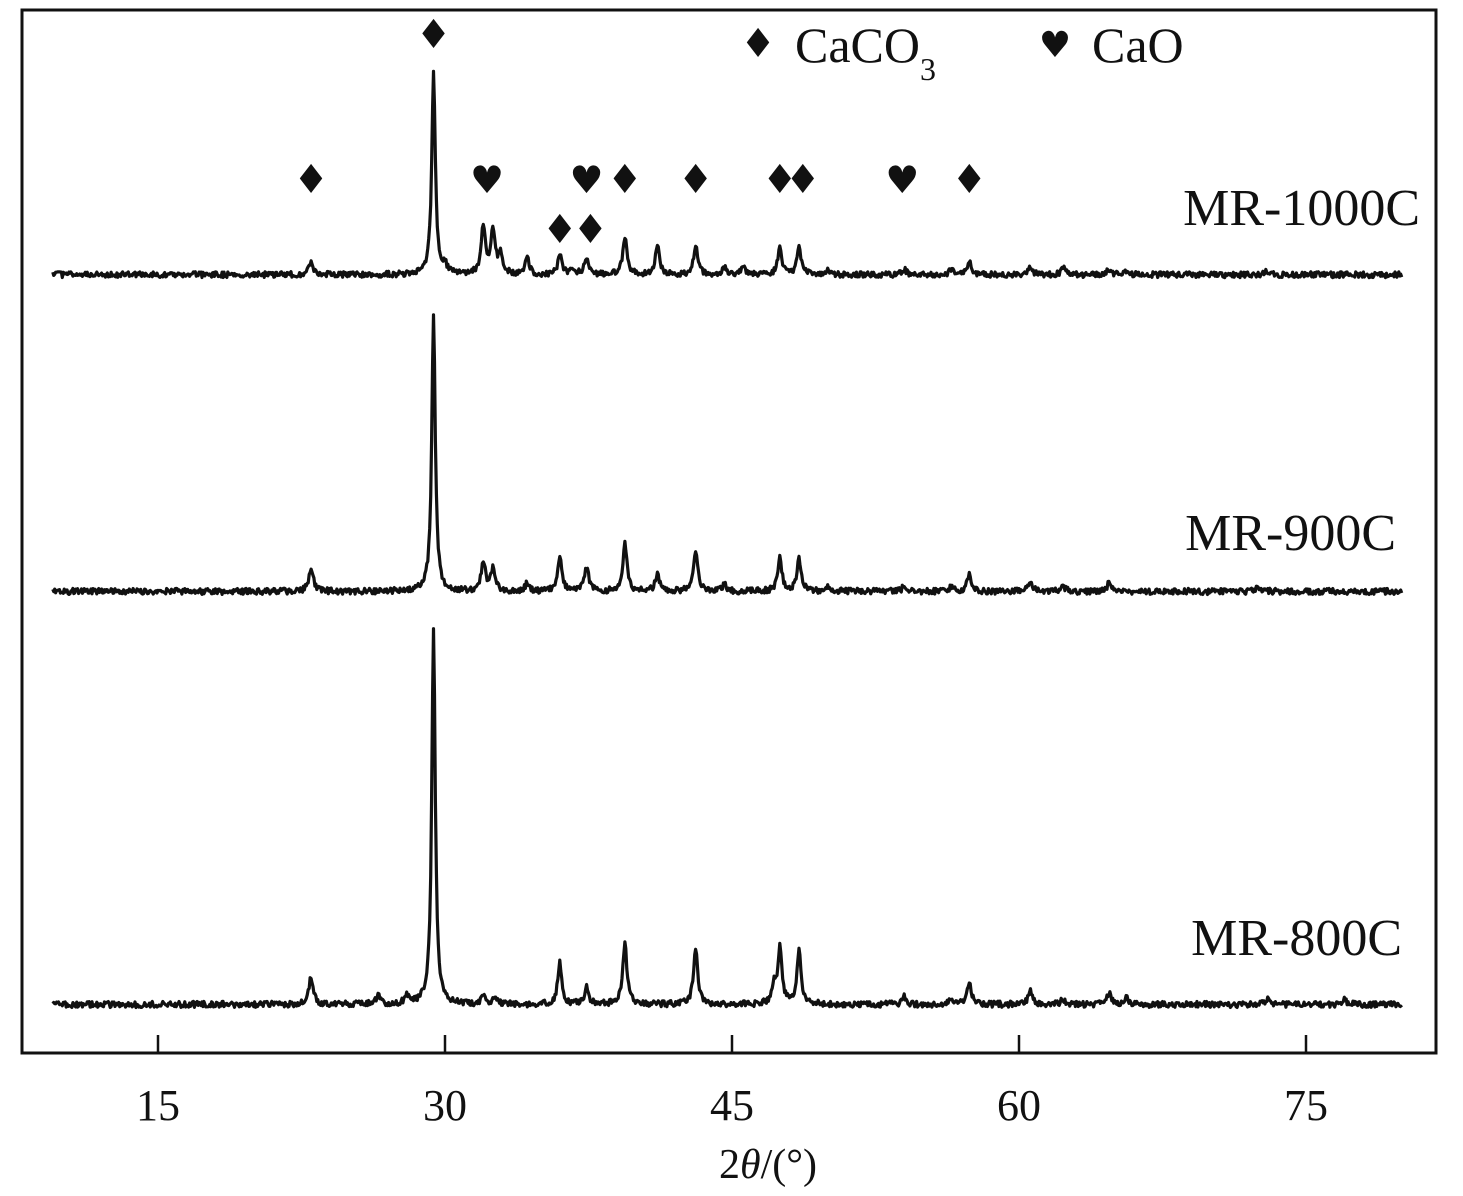 The width and height of the screenshot is (1463, 1196). I want to click on legend: ♦ CaCO3 ♥ CaO, so click(962, 52).